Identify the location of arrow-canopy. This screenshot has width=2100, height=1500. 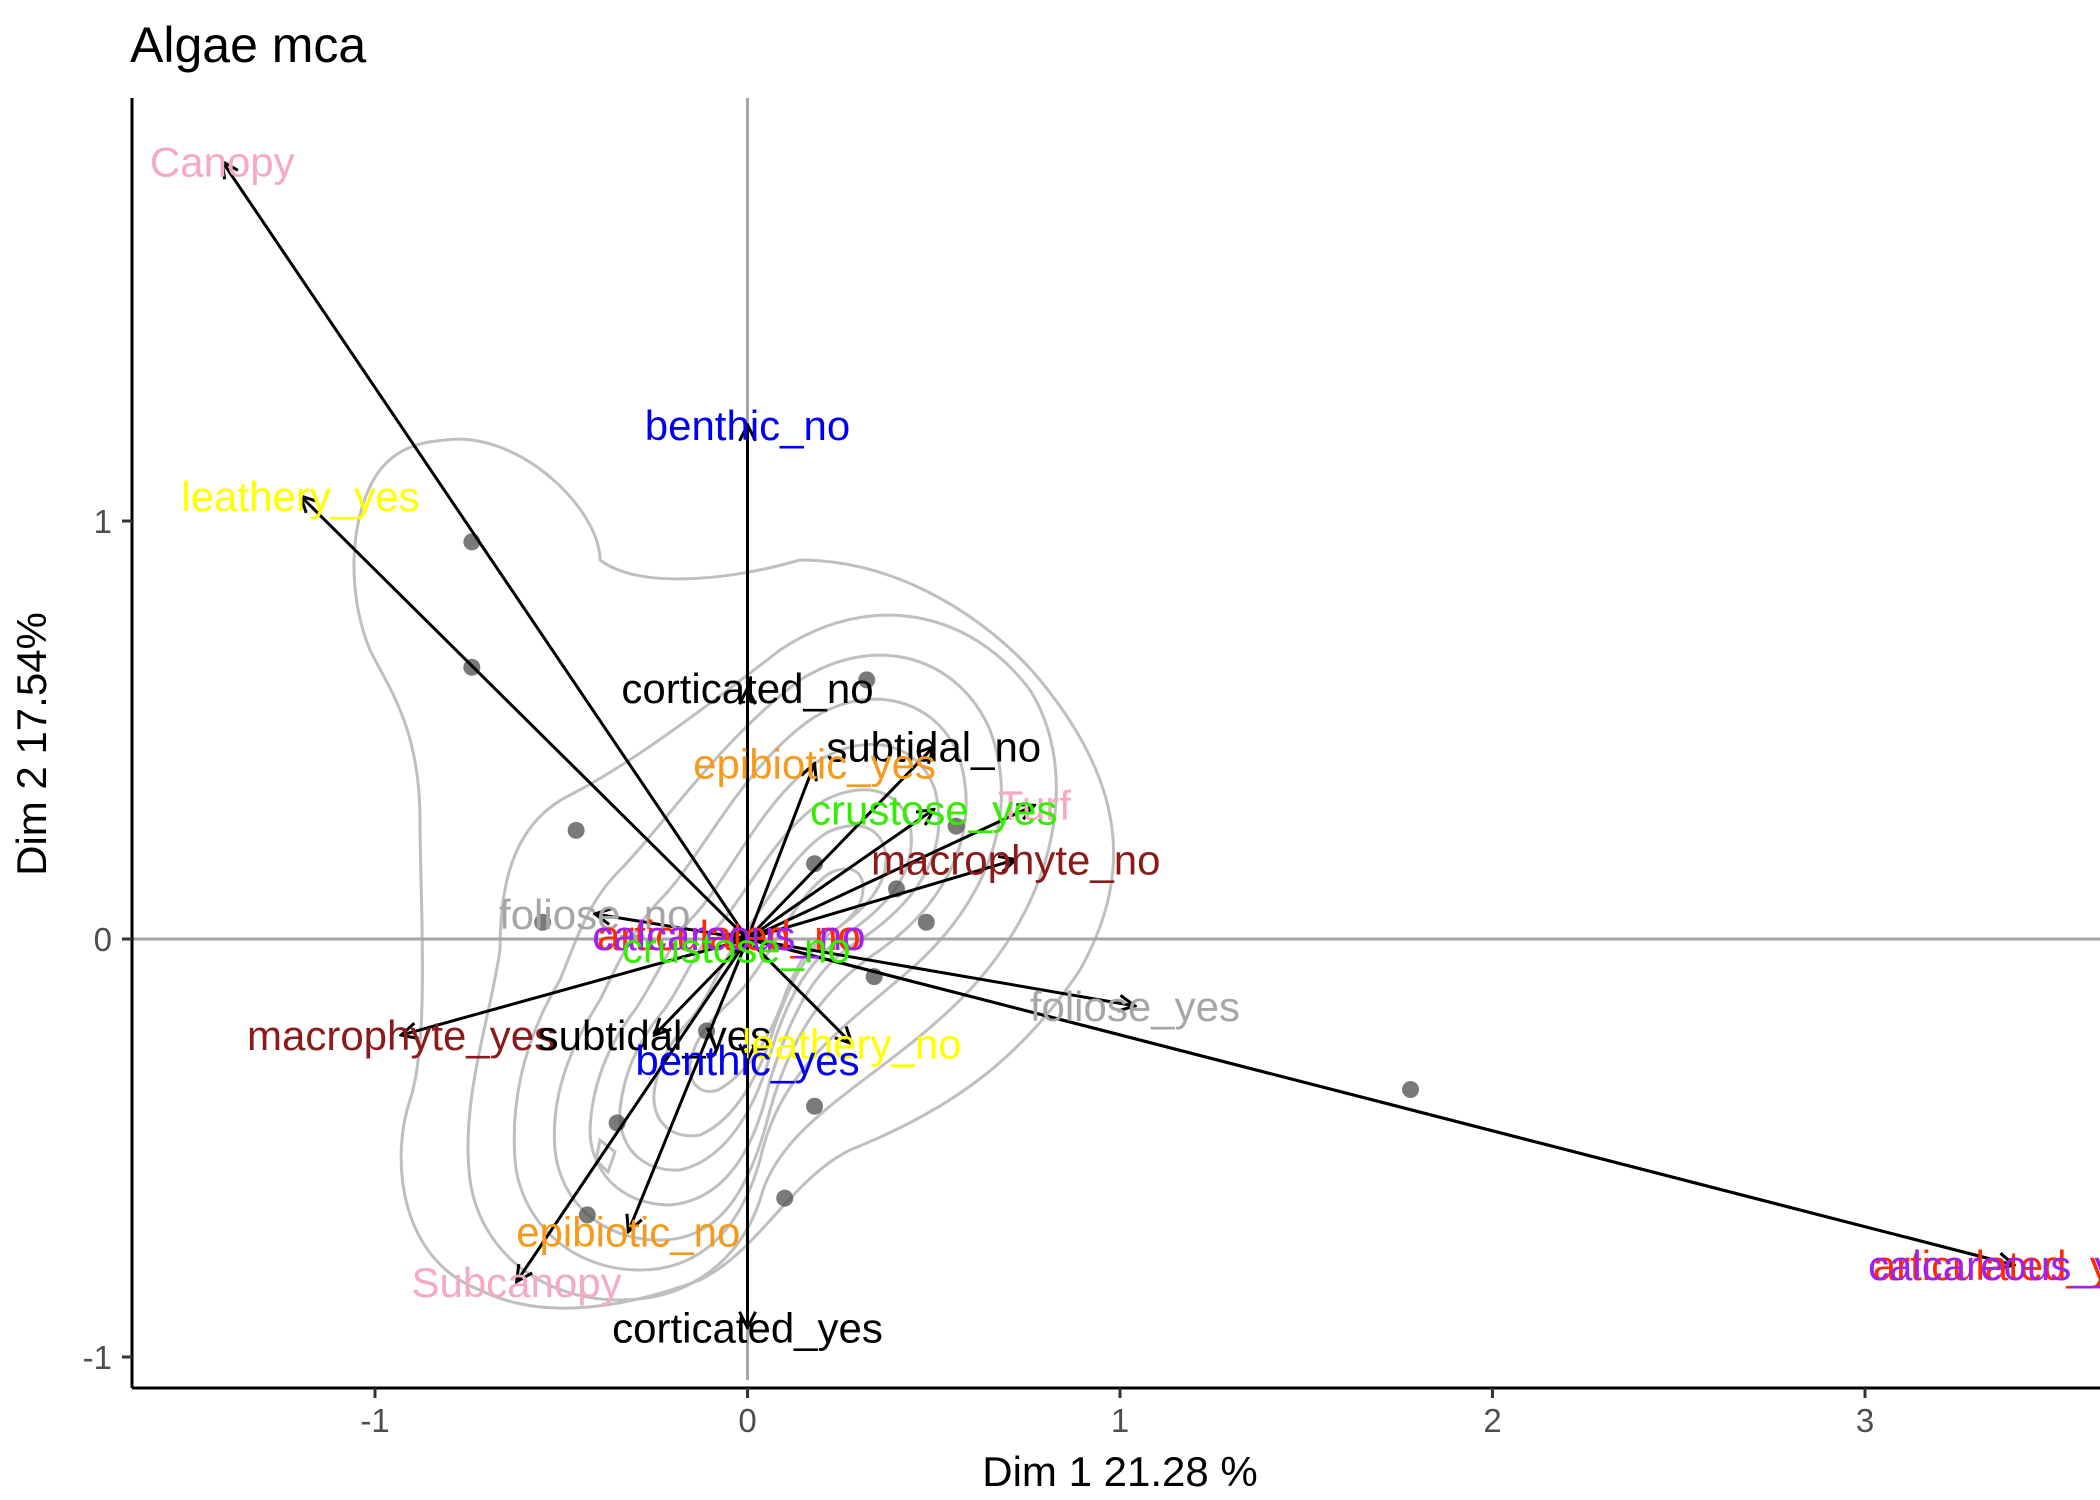
(485, 551).